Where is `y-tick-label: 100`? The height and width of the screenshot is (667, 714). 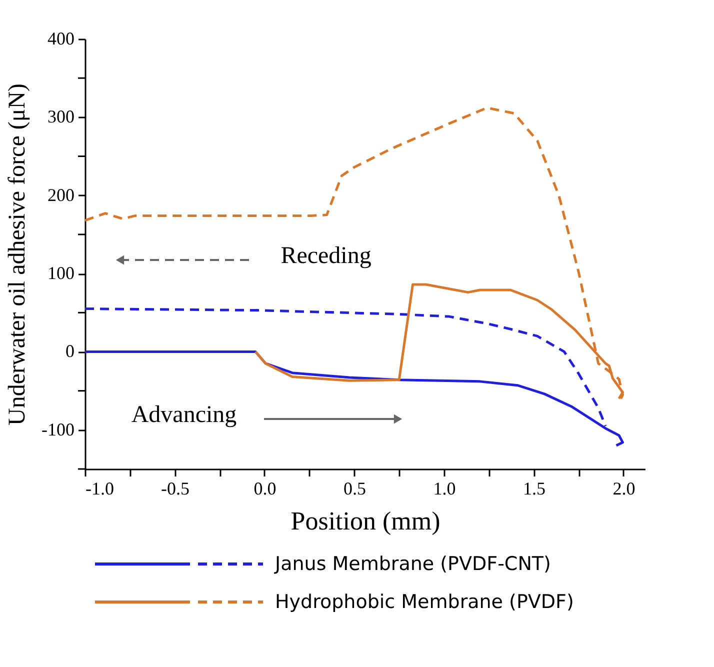 y-tick-label: 100 is located at coordinates (61, 273).